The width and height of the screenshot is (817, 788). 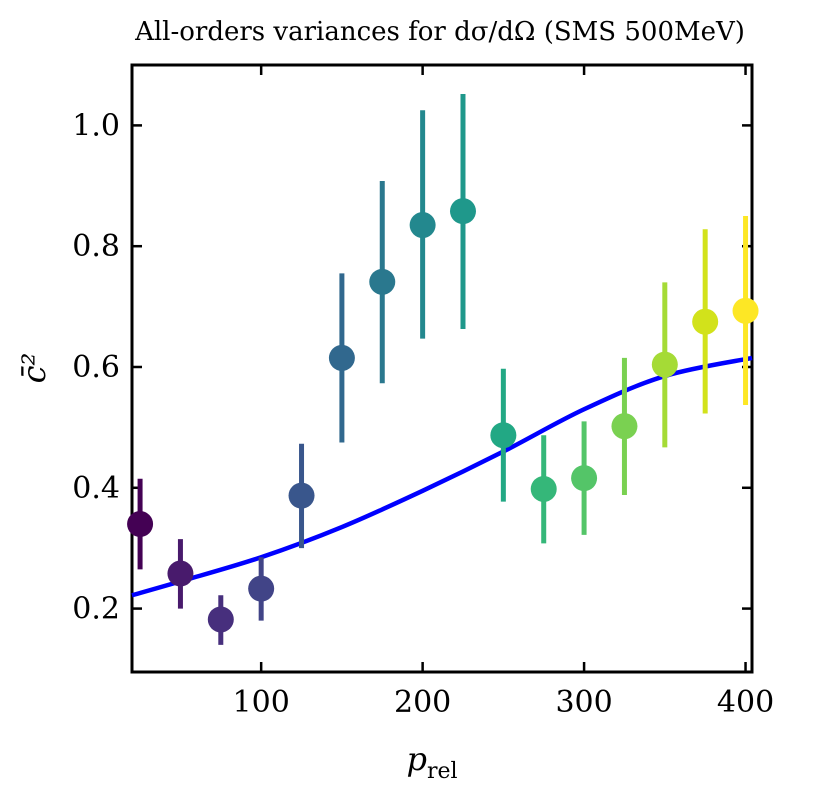 I want to click on x-axis-label-subscript: rel, so click(x=442, y=771).